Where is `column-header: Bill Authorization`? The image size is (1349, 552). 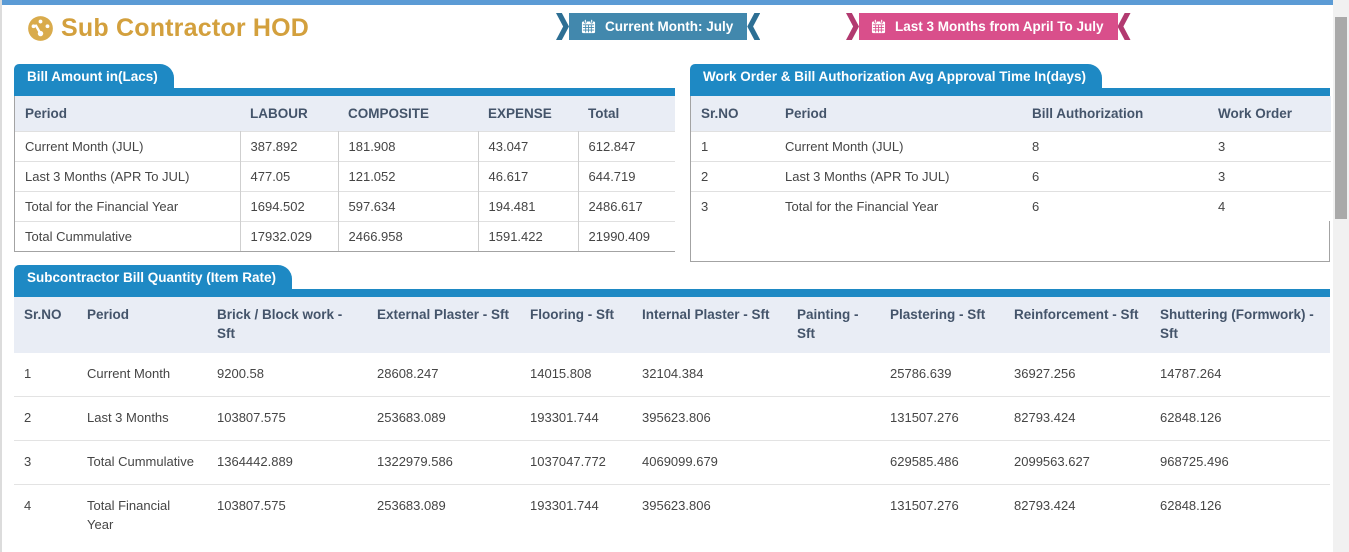 column-header: Bill Authorization is located at coordinates (1115, 114).